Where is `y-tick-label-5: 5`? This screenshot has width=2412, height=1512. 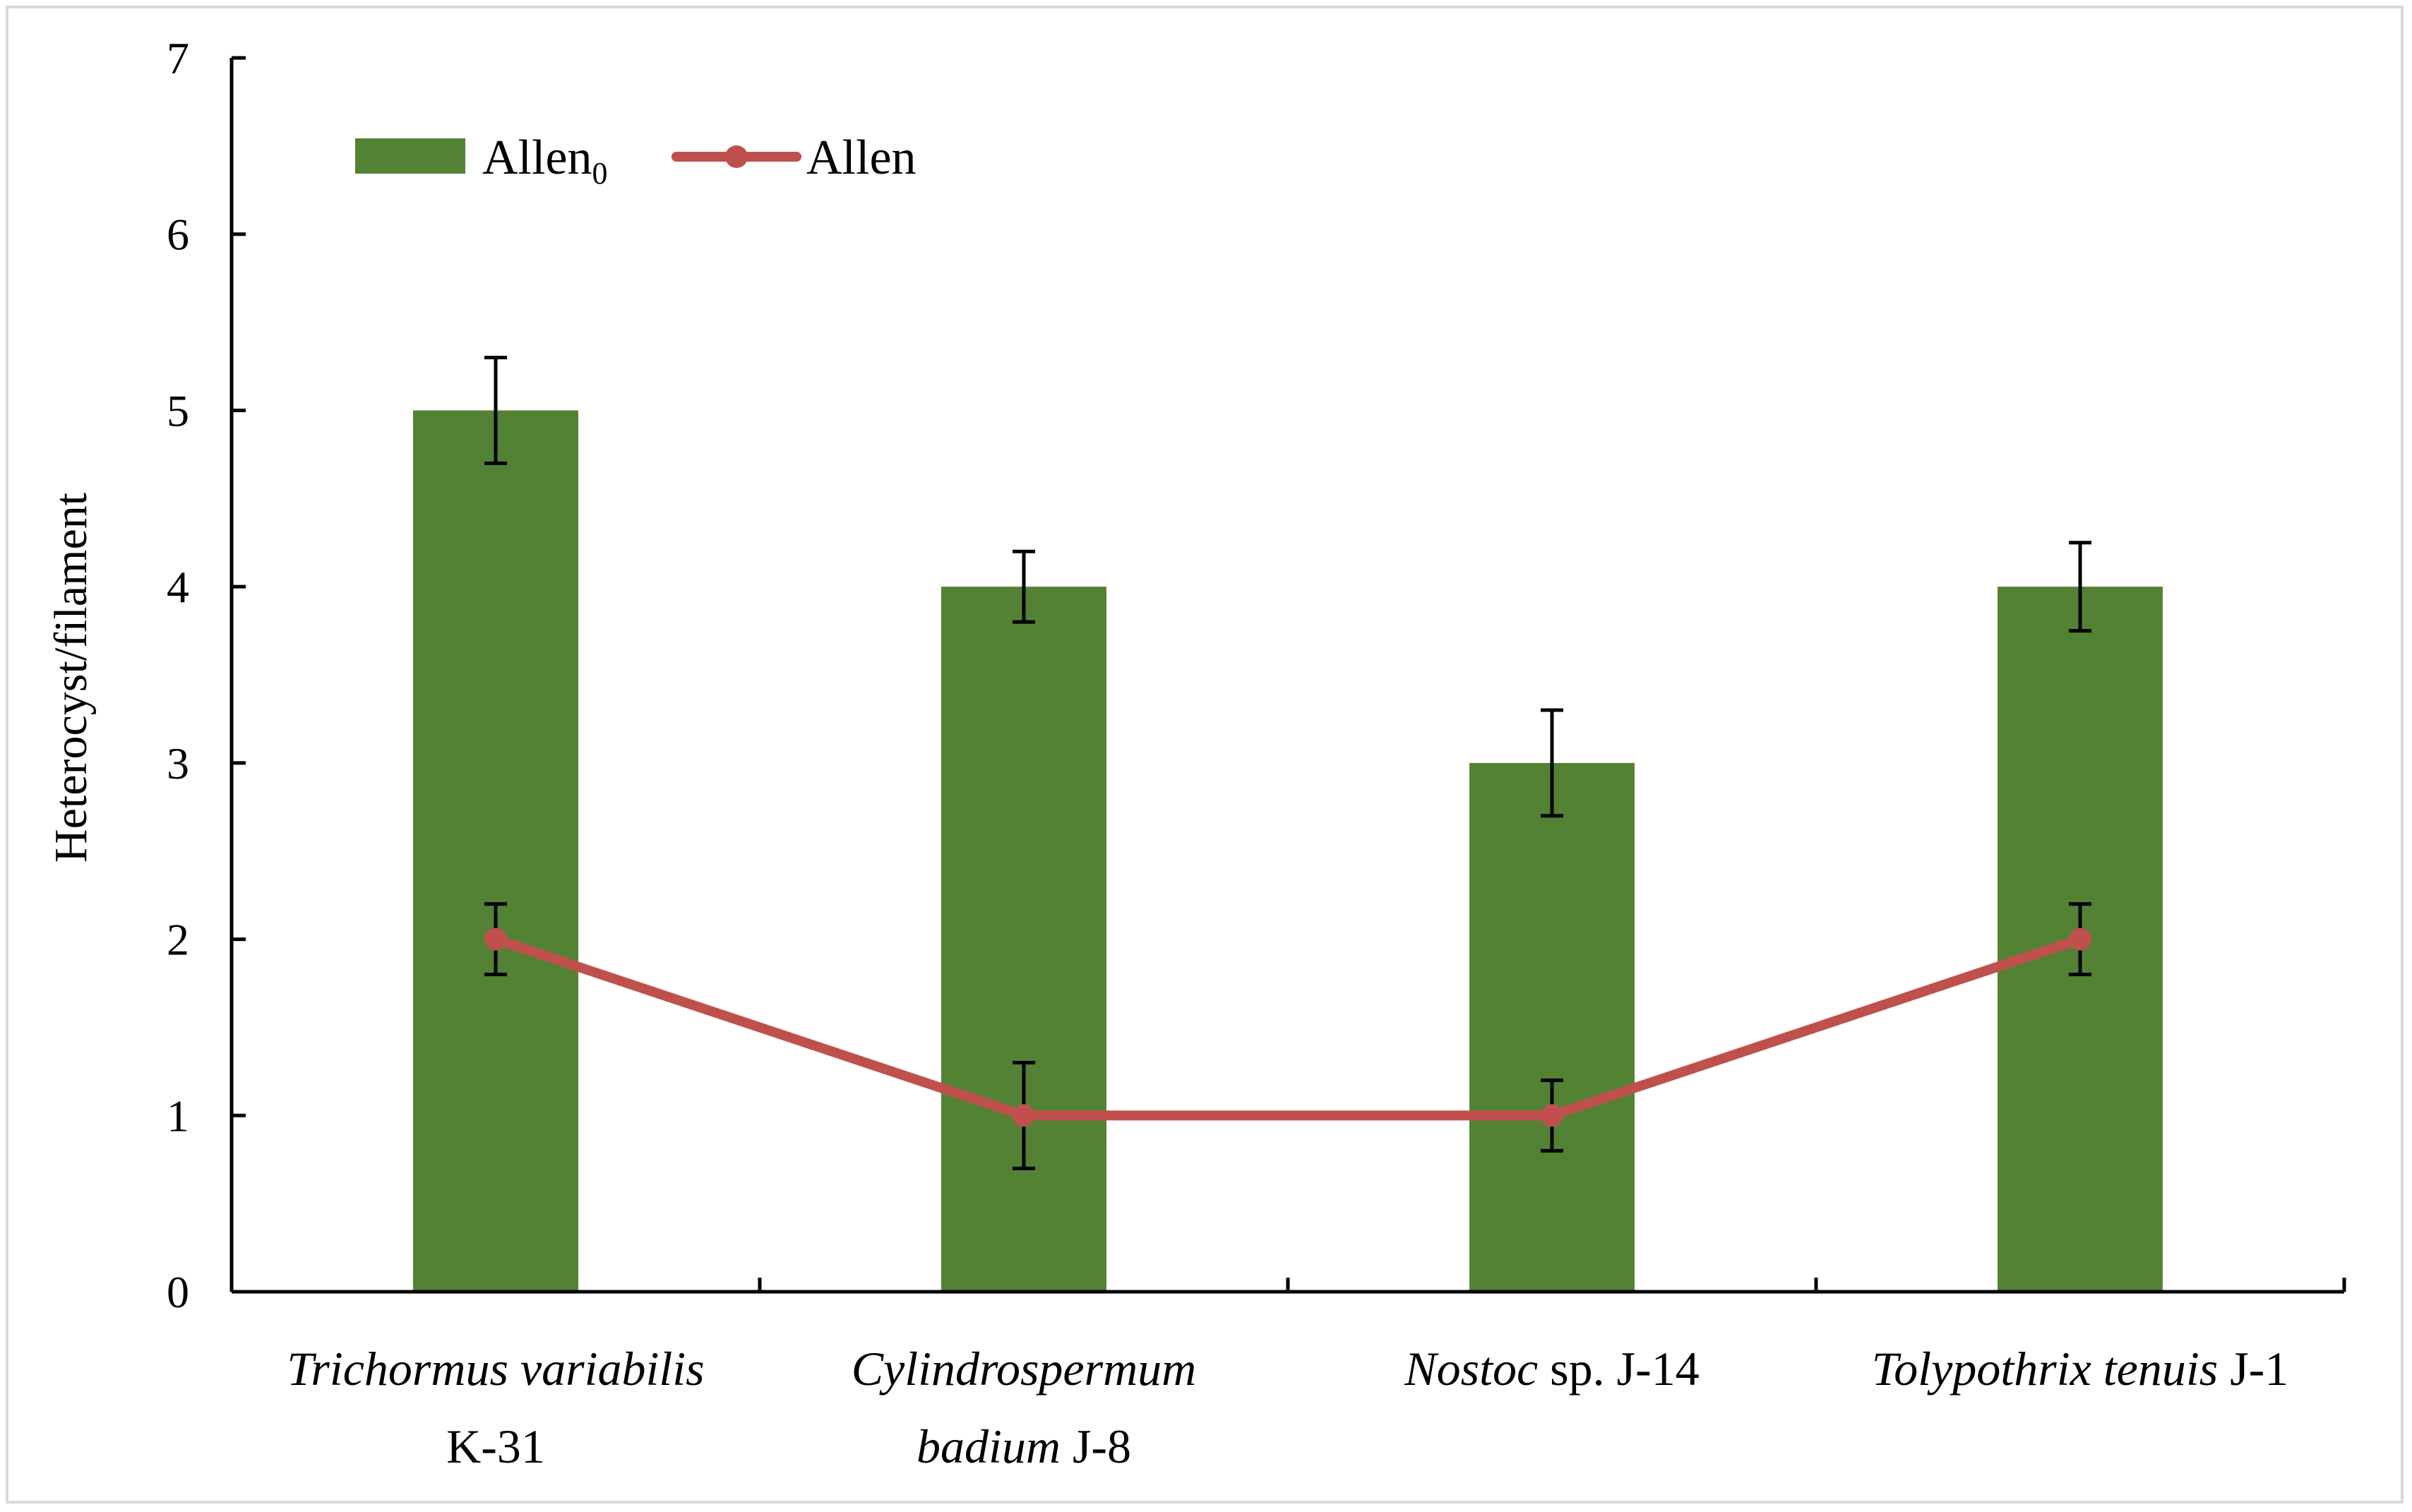 y-tick-label-5: 5 is located at coordinates (178, 411).